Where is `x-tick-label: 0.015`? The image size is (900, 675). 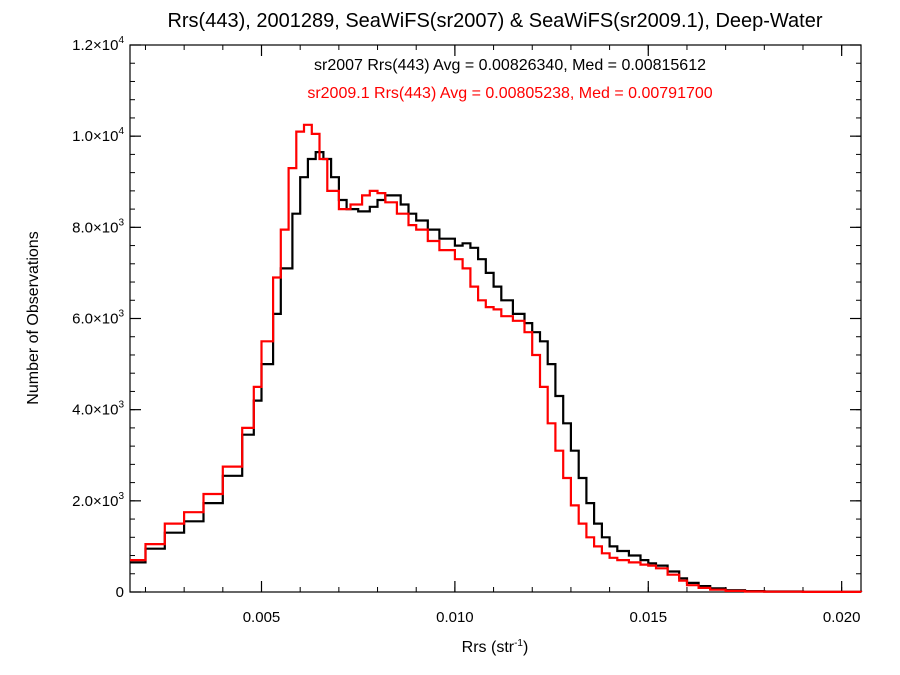
x-tick-label: 0.015 is located at coordinates (649, 617).